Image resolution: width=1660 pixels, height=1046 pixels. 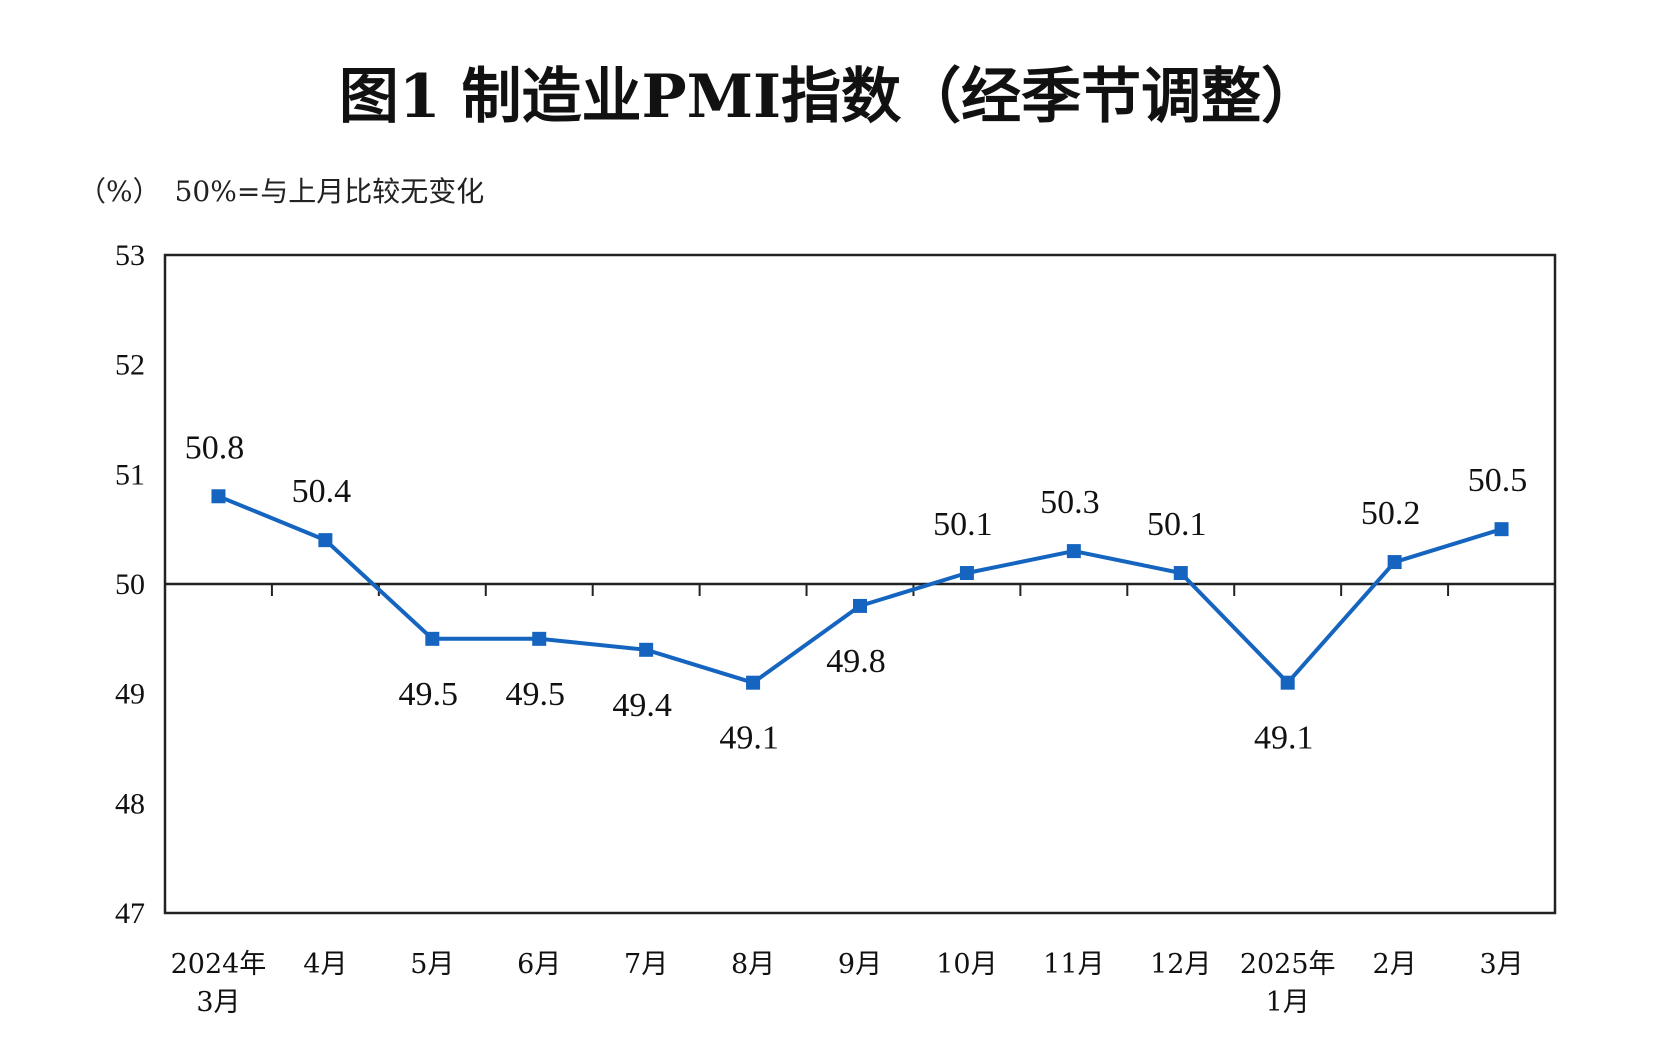 I want to click on x-category-label: 2025年, so click(x=1288, y=964).